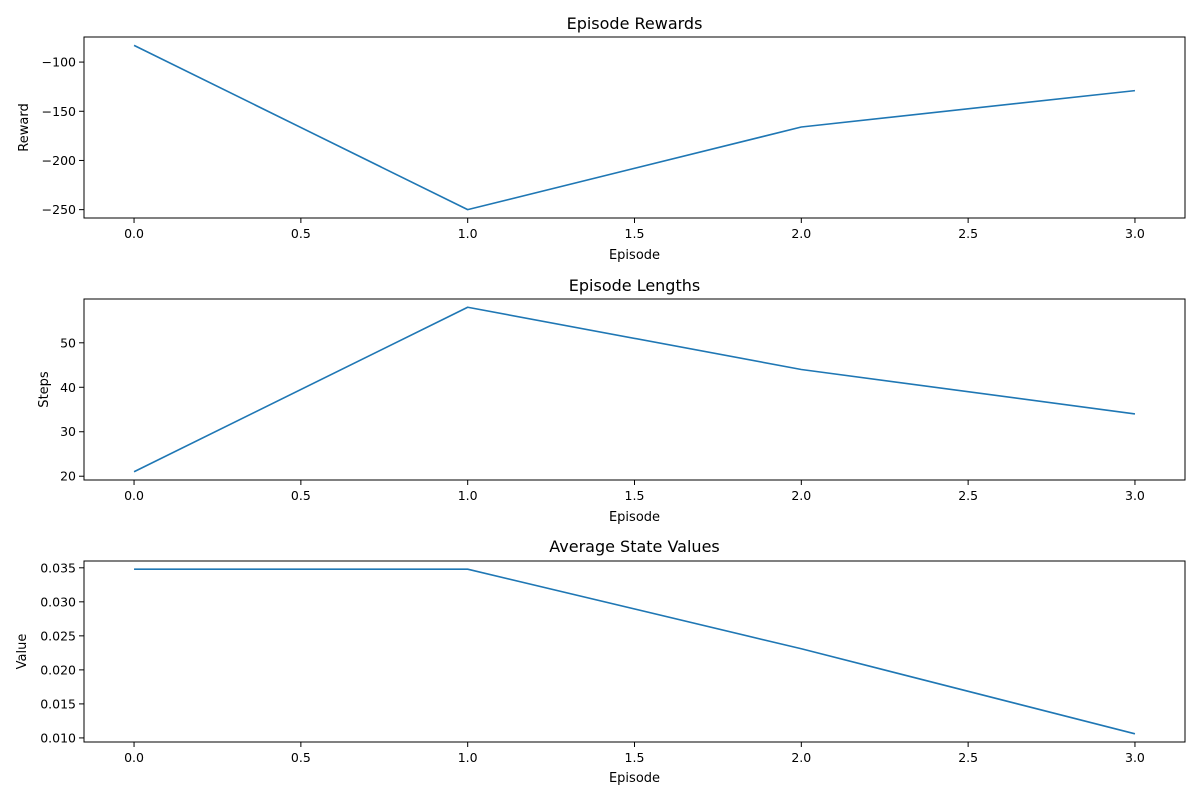 This screenshot has height=800, width=1200. What do you see at coordinates (44, 389) in the screenshot?
I see `y-axis-label: Steps` at bounding box center [44, 389].